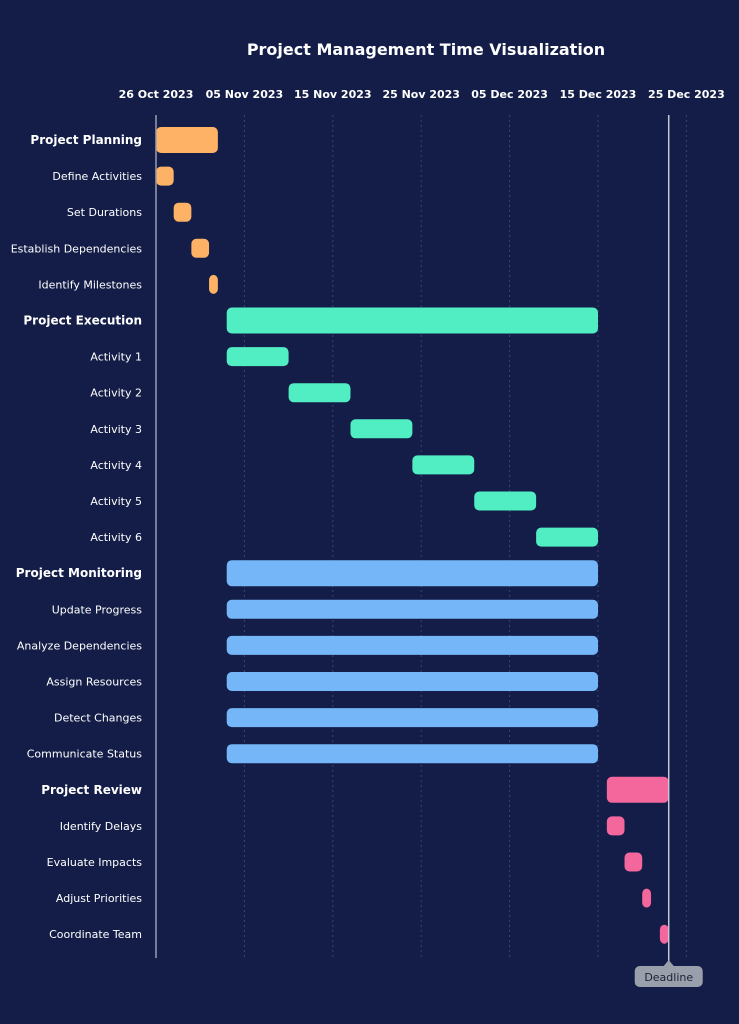 Image resolution: width=739 pixels, height=1024 pixels. I want to click on task-label: Adjust Priorities, so click(99, 898).